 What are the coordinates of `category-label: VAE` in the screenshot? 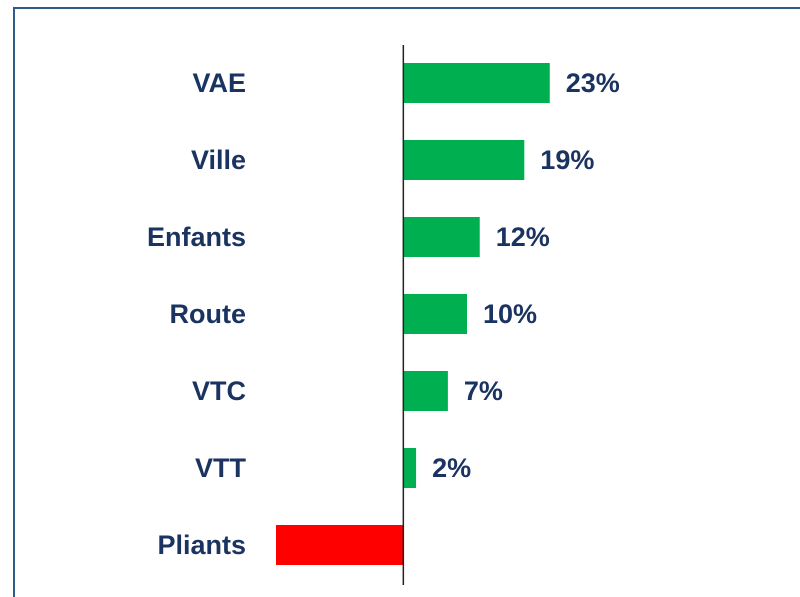 It's located at (219, 83).